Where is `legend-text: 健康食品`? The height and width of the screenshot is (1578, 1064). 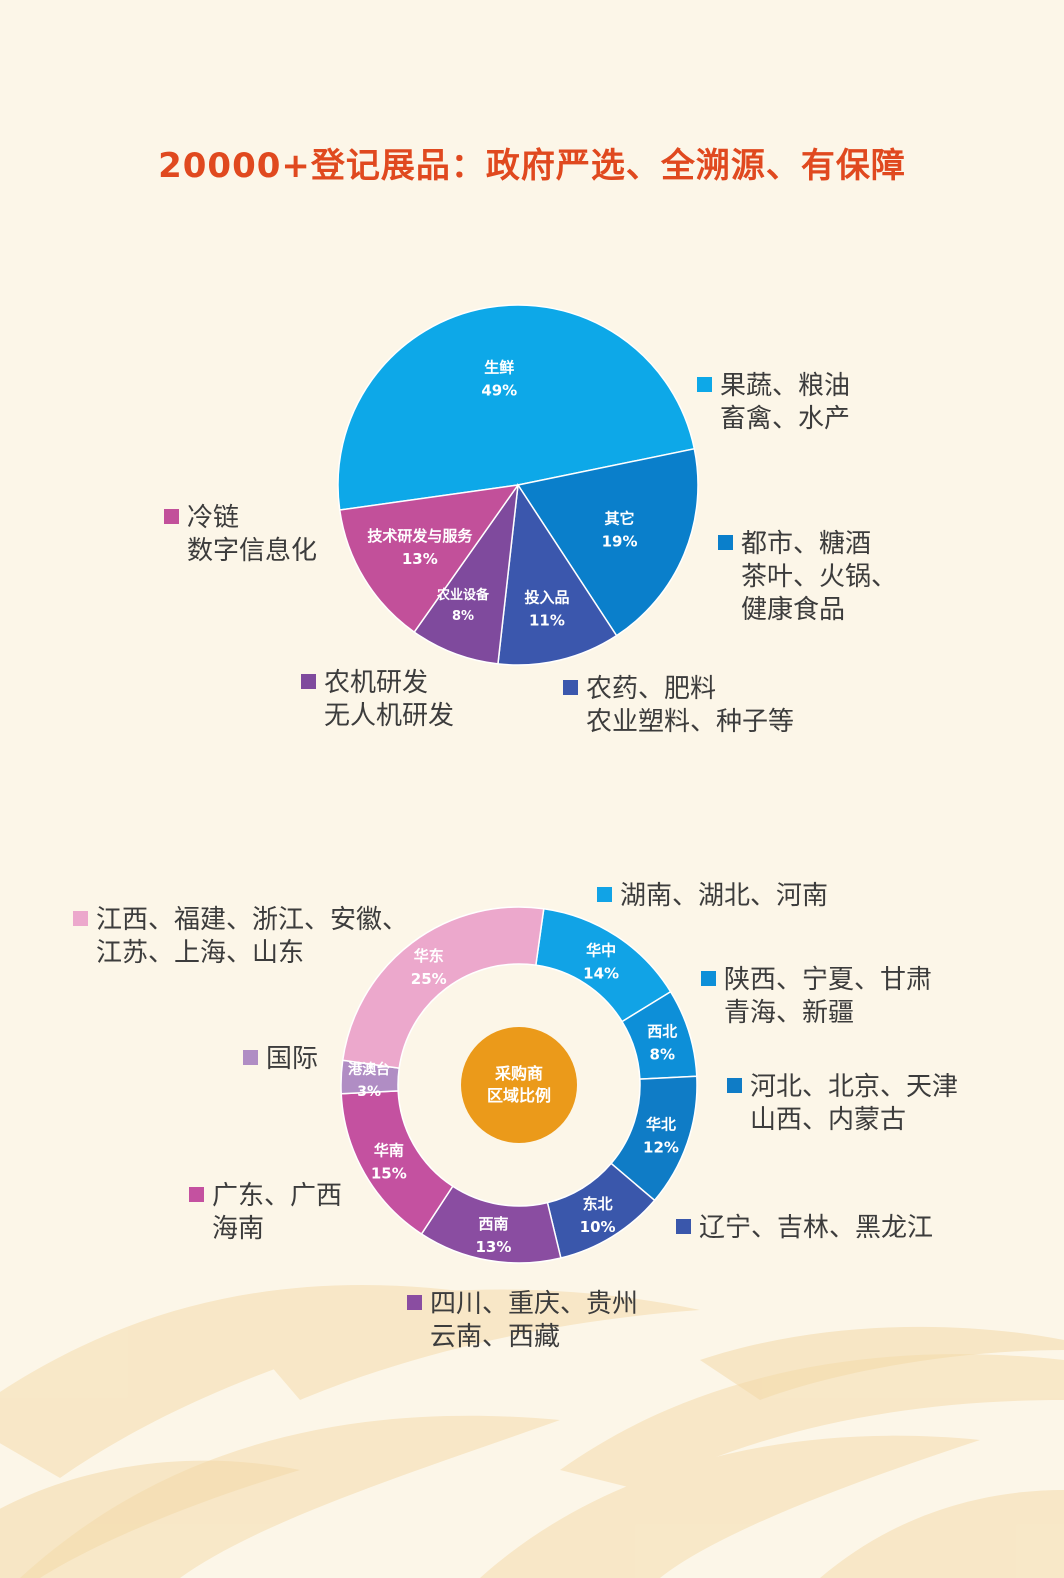 legend-text: 健康食品 is located at coordinates (793, 610).